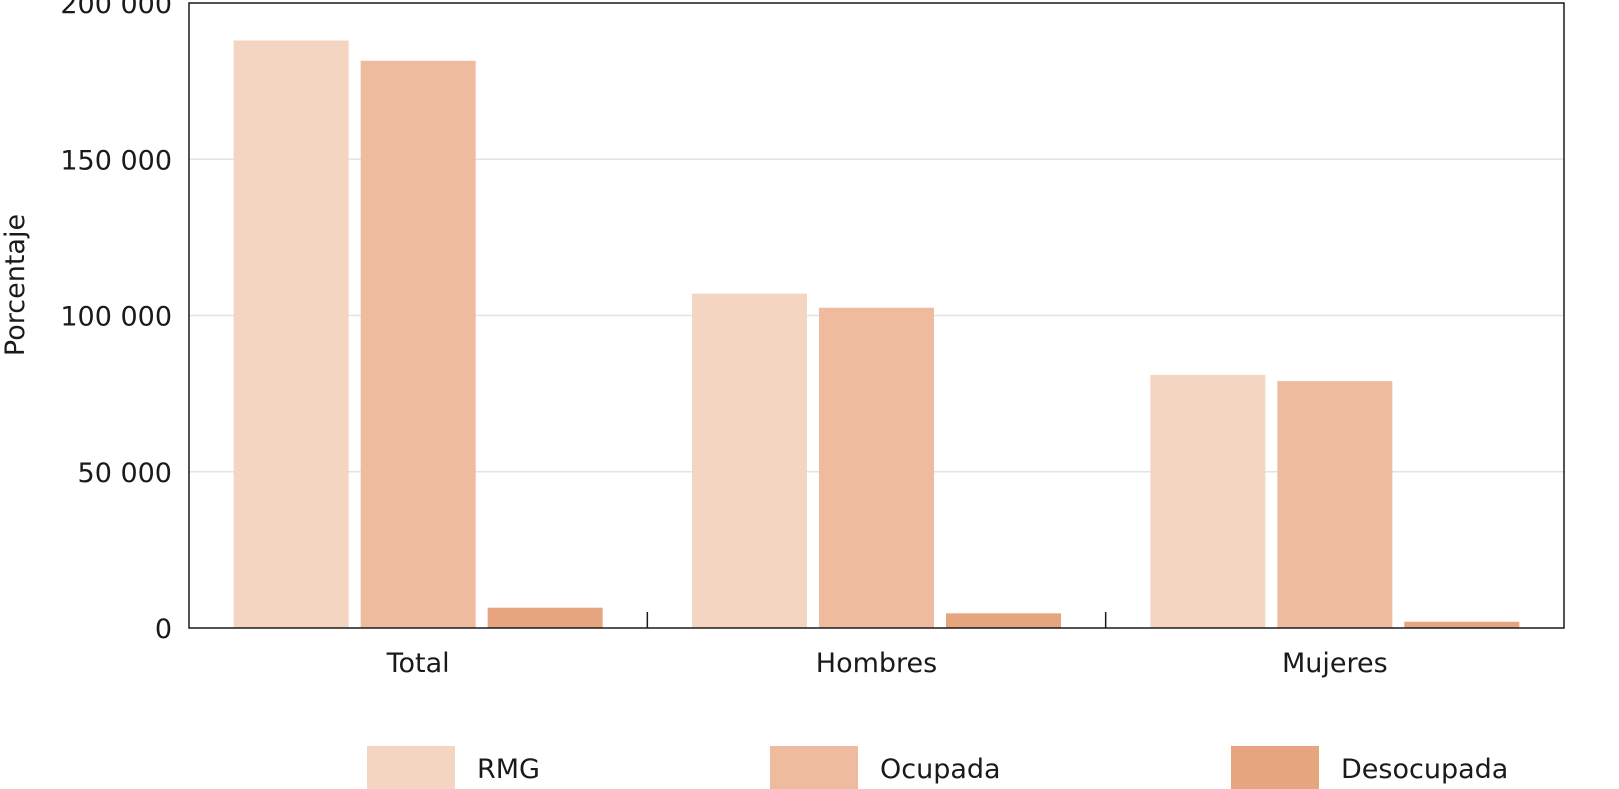  What do you see at coordinates (814, 767) in the screenshot?
I see `legend-swatch-ocupada` at bounding box center [814, 767].